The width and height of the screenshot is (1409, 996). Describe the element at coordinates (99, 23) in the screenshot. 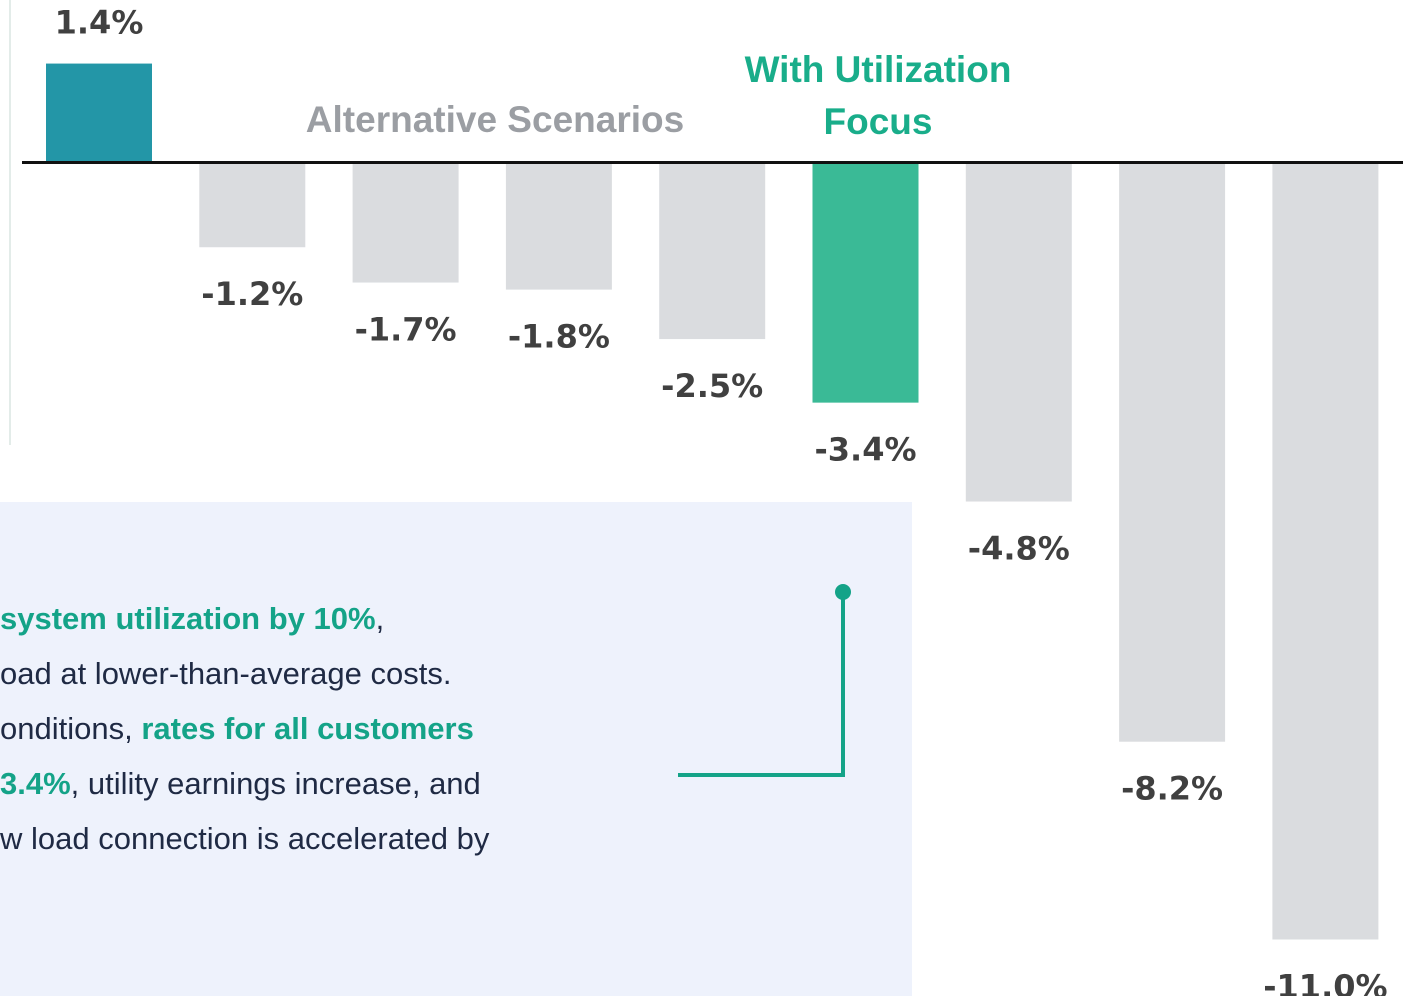

I see `value-label: 1.4%` at that location.